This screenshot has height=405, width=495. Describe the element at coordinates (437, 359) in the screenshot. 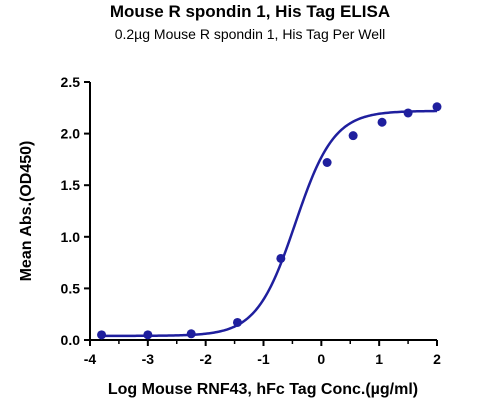

I see `x-tick-label: 2` at that location.